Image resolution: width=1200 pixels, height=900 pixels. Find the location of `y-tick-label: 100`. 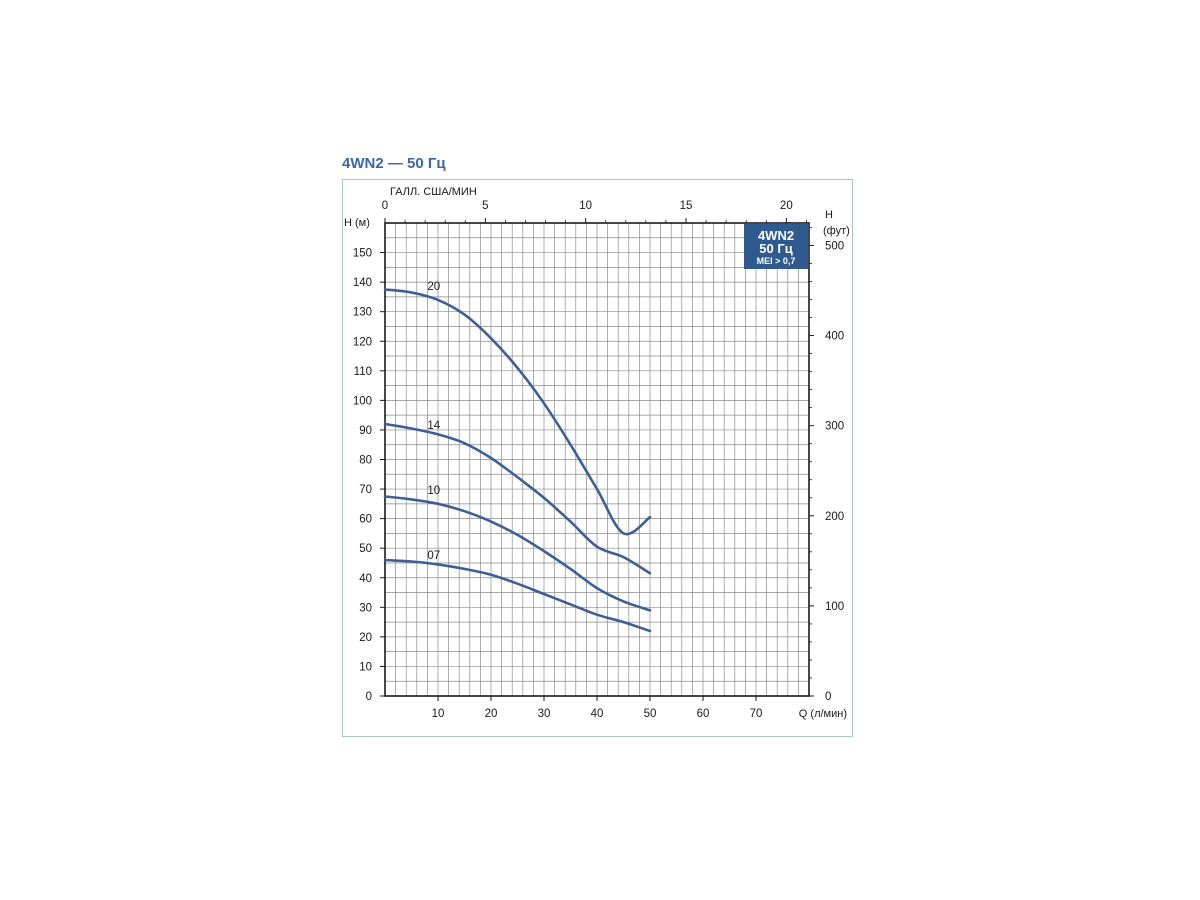

y-tick-label: 100 is located at coordinates (362, 401).